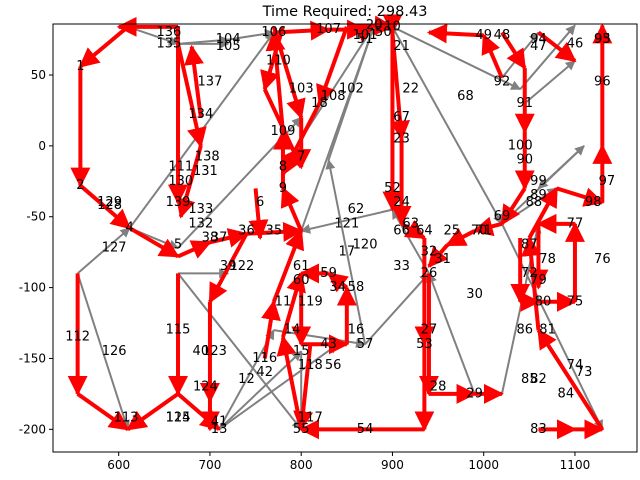 Image resolution: width=640 pixels, height=480 pixels. What do you see at coordinates (36, 217) in the screenshot?
I see `y-tick-label: -50` at bounding box center [36, 217].